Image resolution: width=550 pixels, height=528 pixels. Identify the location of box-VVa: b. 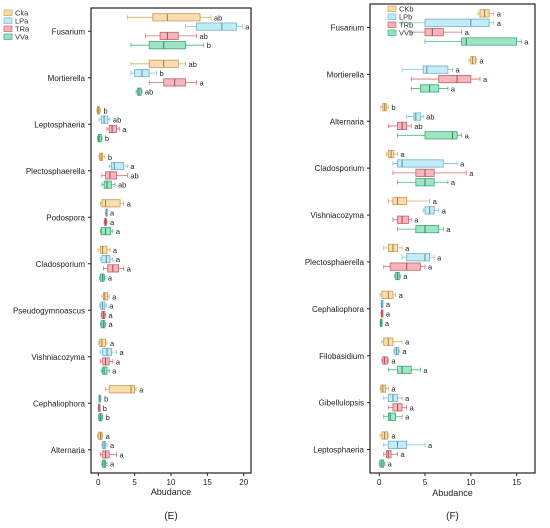
(170, 45).